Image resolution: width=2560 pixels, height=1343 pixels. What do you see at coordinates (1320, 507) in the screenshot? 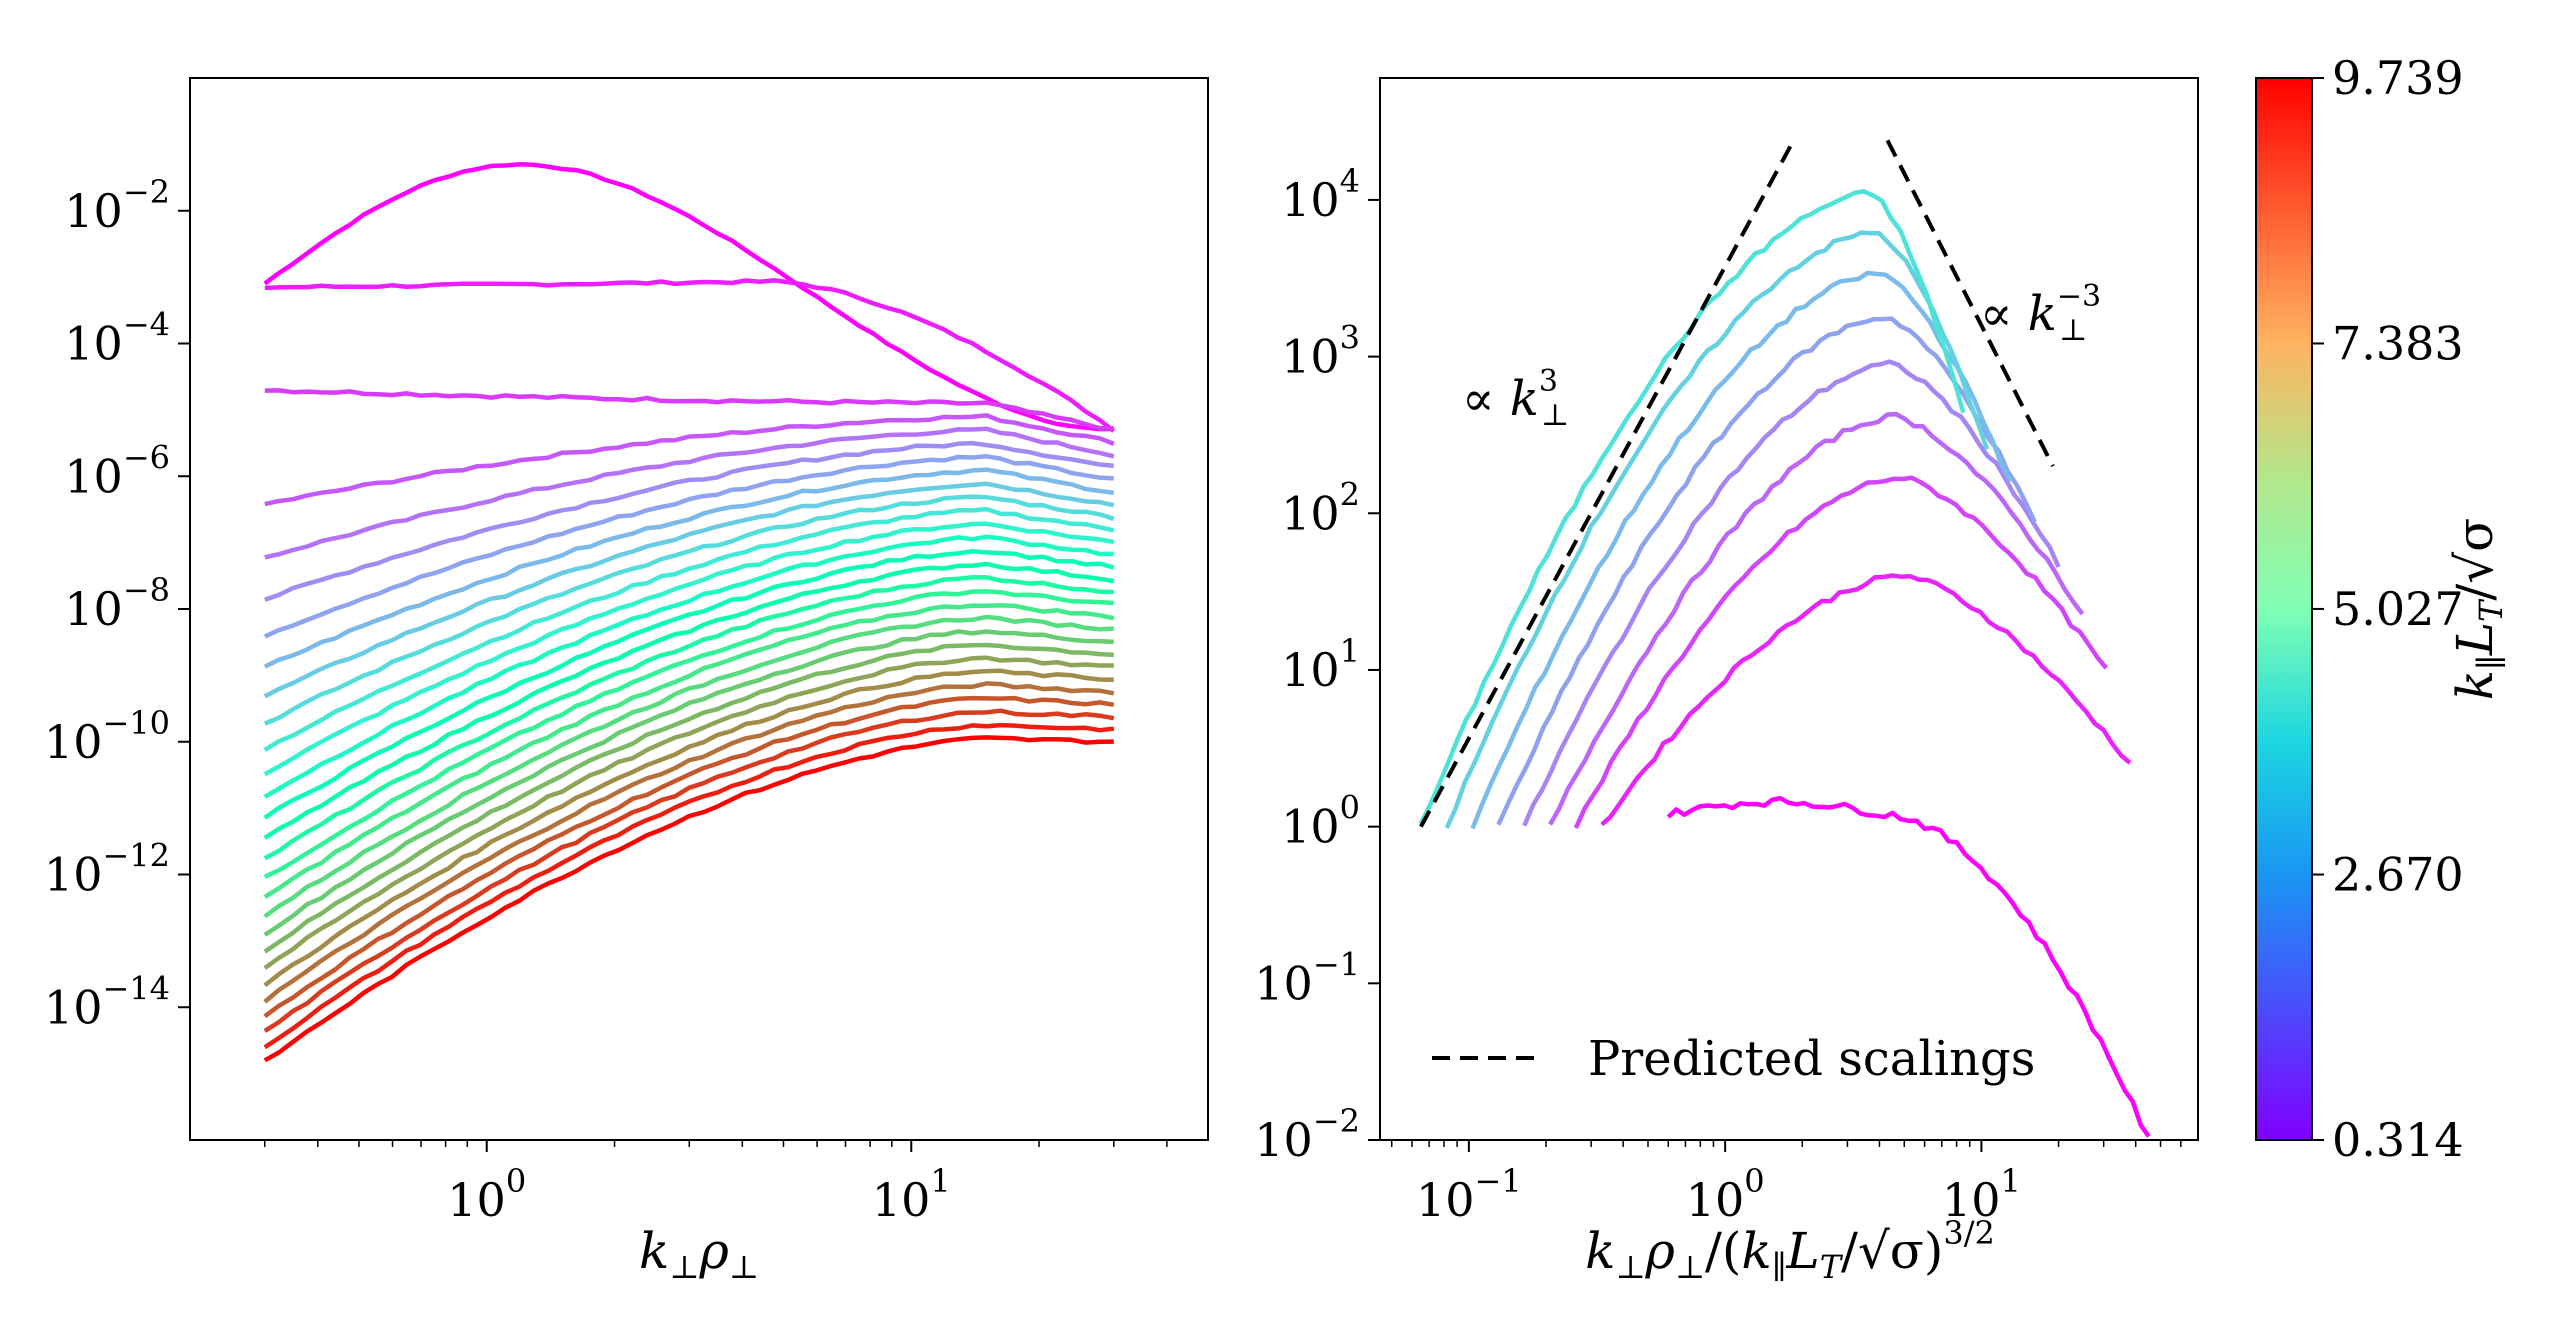
I see `right-y-tick-label: 10²` at bounding box center [1320, 507].